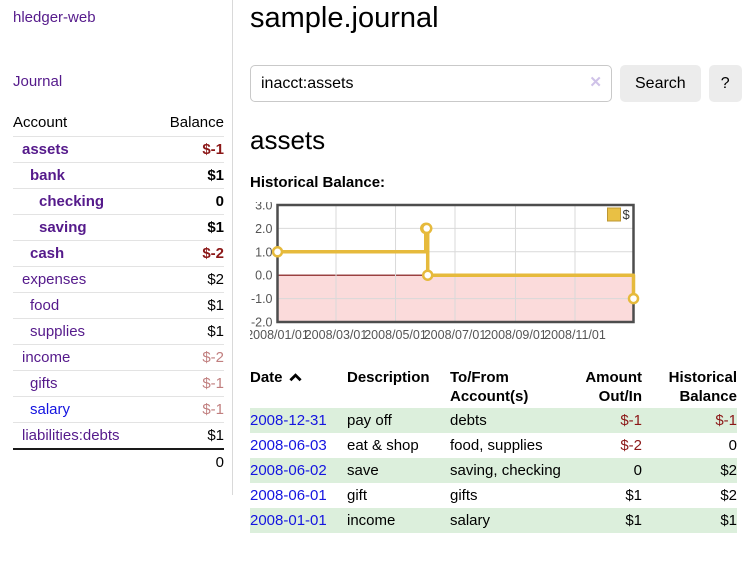 Image resolution: width=742 pixels, height=582 pixels. I want to click on register-header-tofrom: To/From Account(s), so click(489, 387).